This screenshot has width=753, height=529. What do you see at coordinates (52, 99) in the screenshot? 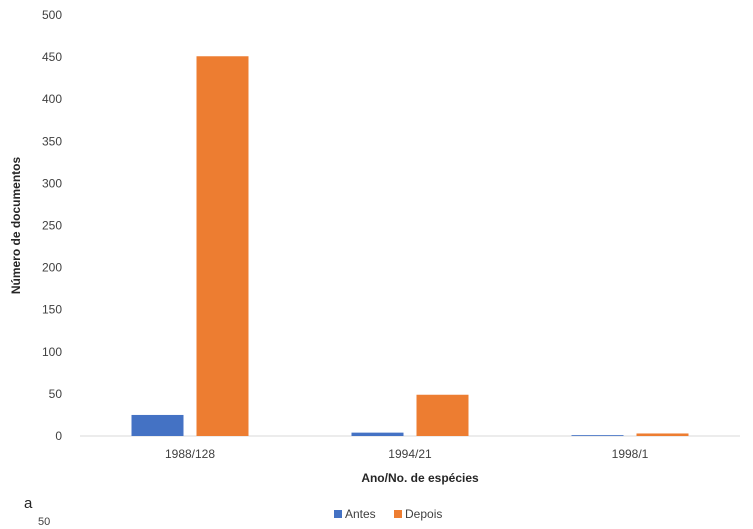
I see `y-tick-label-8: 400` at bounding box center [52, 99].